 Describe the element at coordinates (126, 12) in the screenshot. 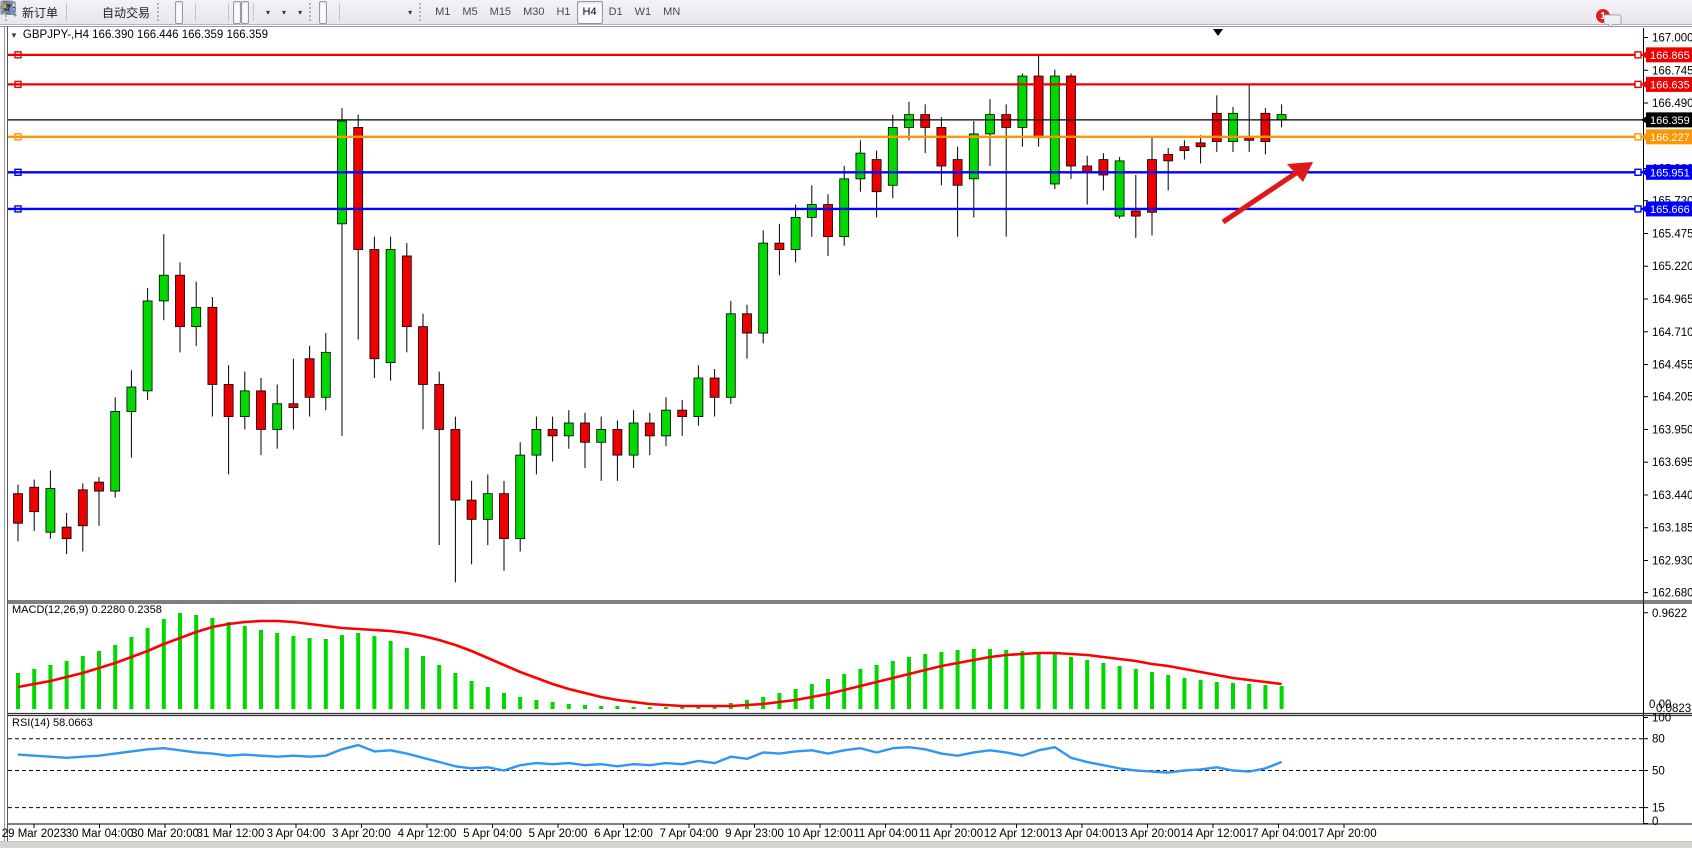

I see `autotrading-label: 自动交易` at that location.